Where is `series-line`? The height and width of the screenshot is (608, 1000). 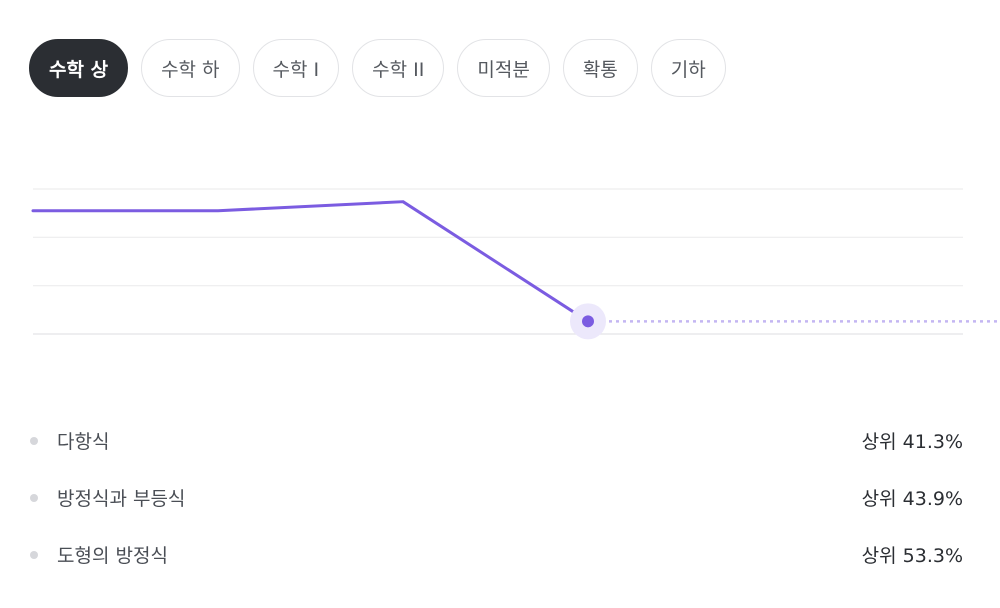
series-line is located at coordinates (310, 262).